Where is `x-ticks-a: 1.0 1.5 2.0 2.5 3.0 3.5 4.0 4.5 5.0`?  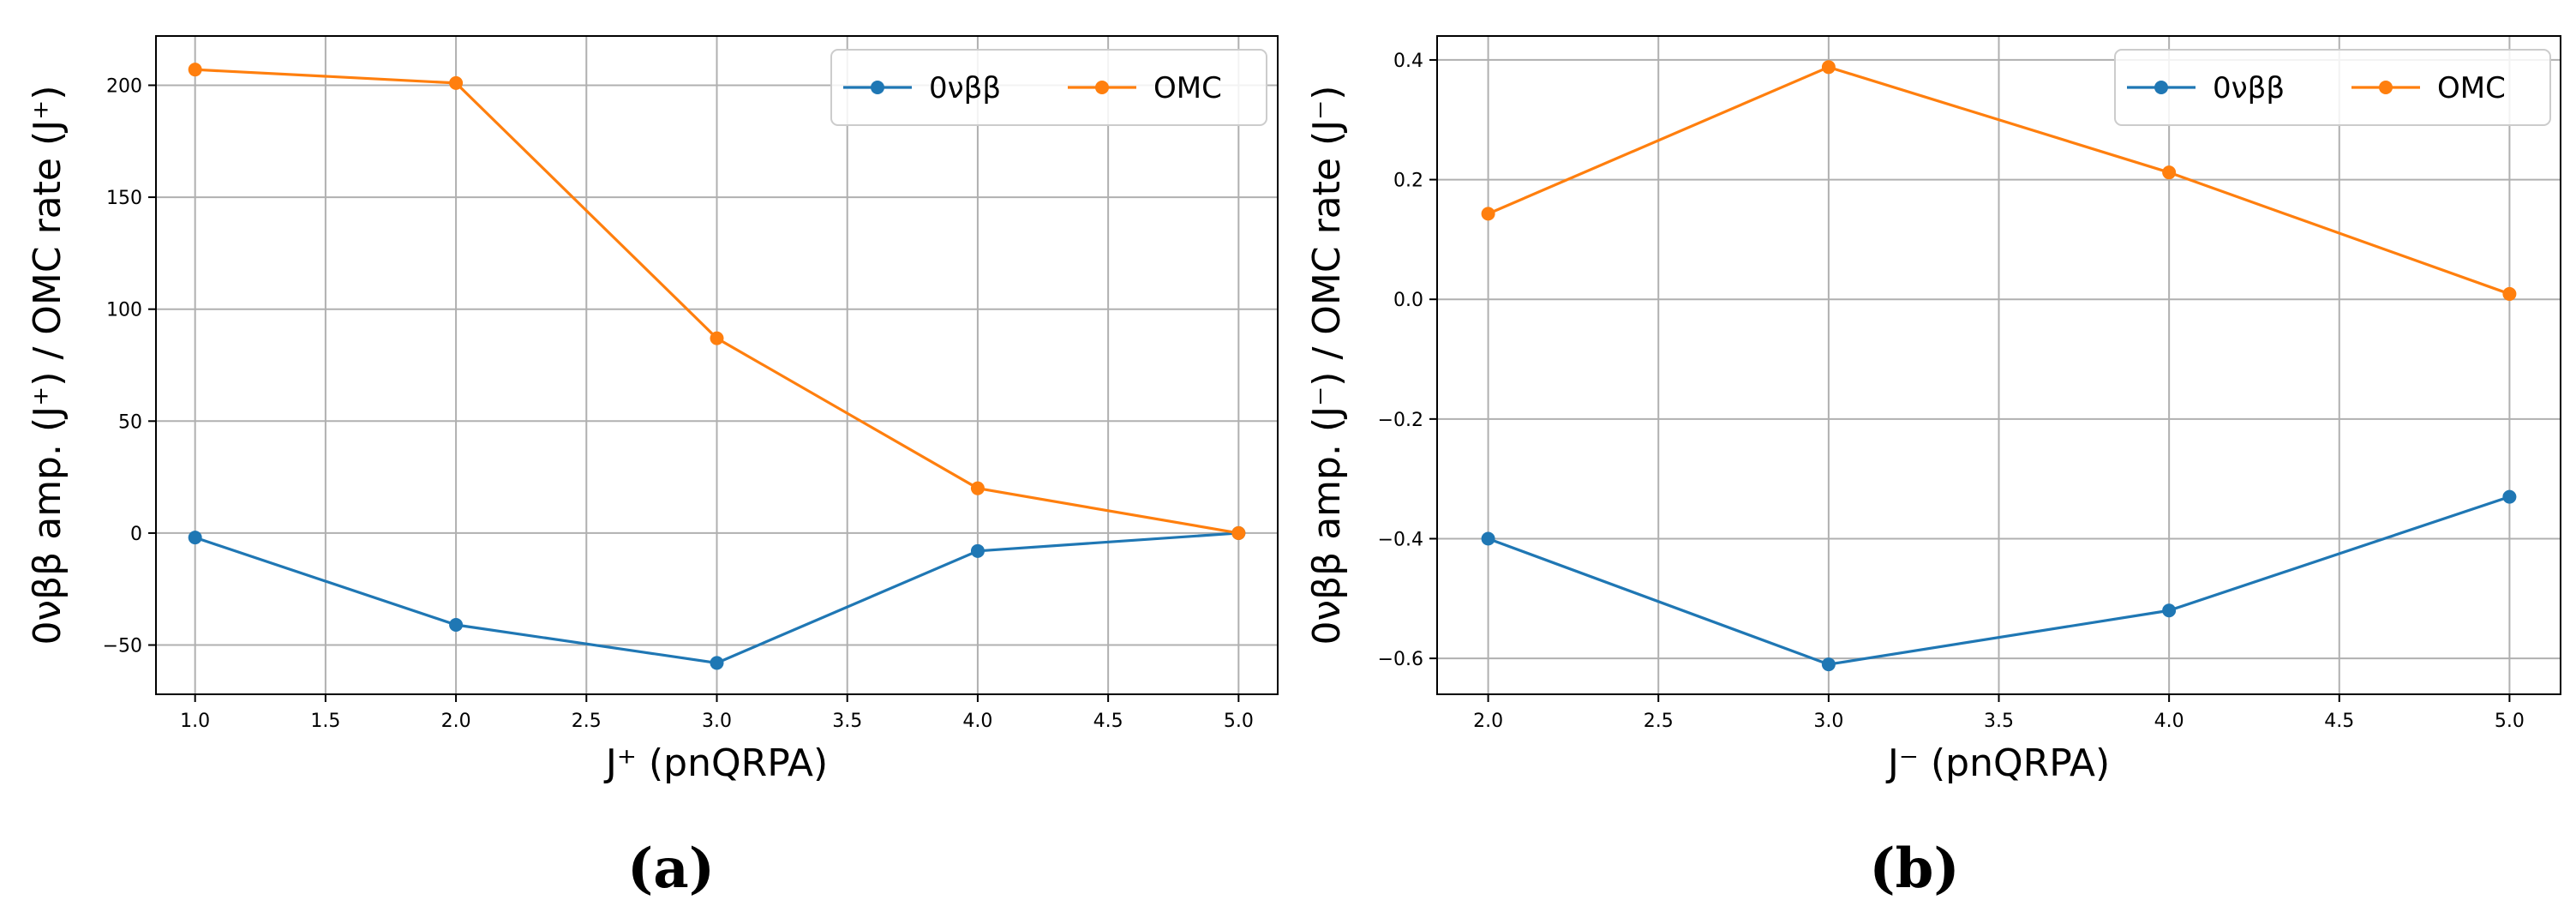 x-ticks-a: 1.0 1.5 2.0 2.5 3.0 3.5 4.0 4.5 5.0 is located at coordinates (717, 713).